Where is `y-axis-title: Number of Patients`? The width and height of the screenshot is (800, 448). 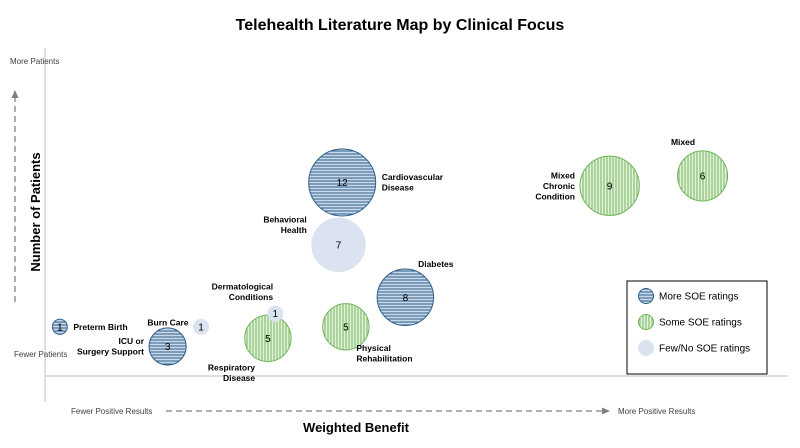 y-axis-title: Number of Patients is located at coordinates (35, 211).